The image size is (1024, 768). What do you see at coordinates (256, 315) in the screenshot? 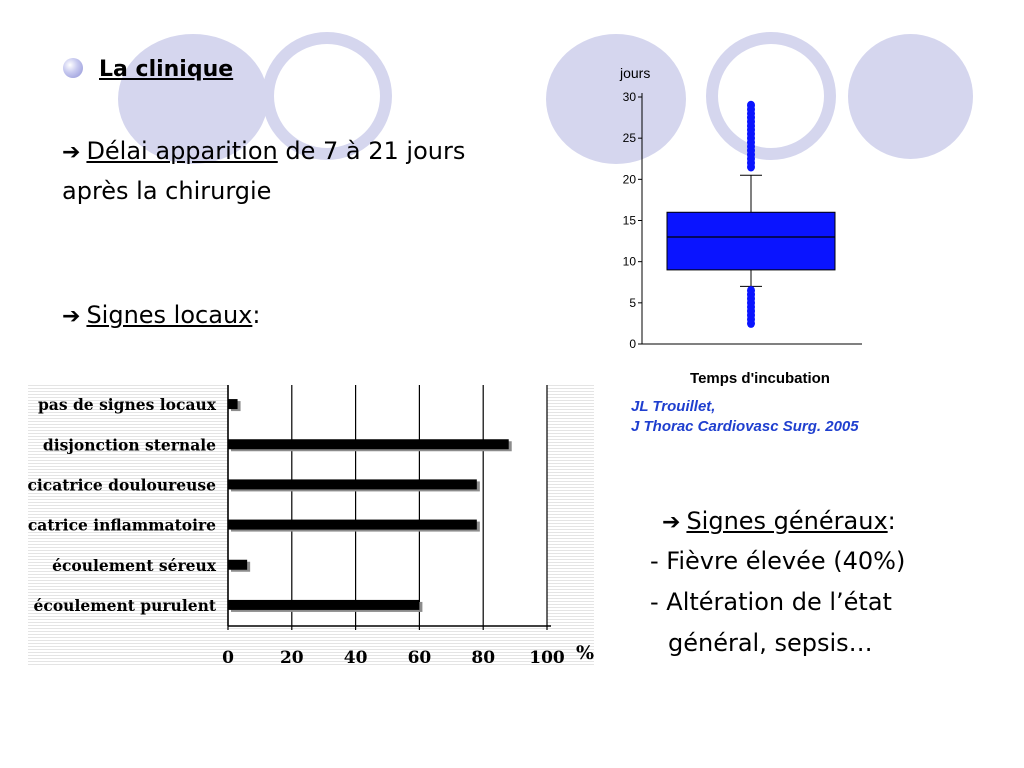
I see `local-signs-colon: :` at bounding box center [256, 315].